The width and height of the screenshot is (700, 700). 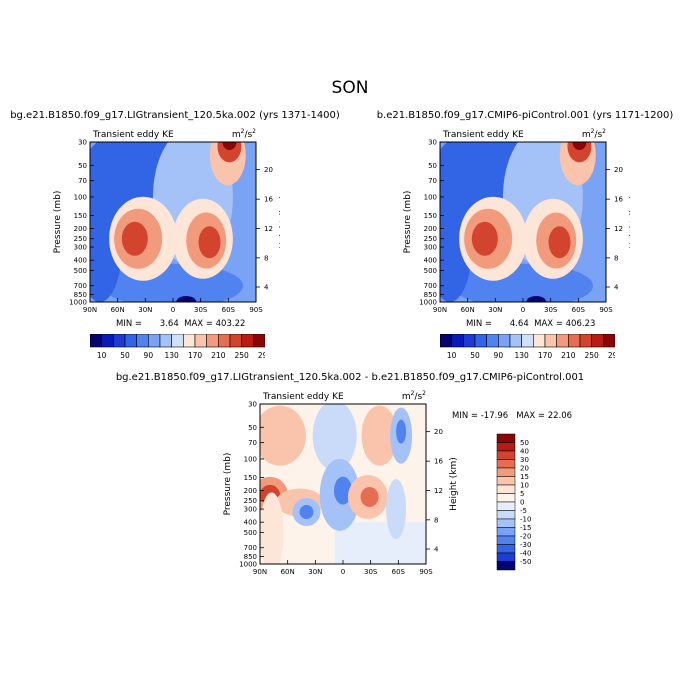 What do you see at coordinates (525, 537) in the screenshot?
I see `colorbar-label: -20` at bounding box center [525, 537].